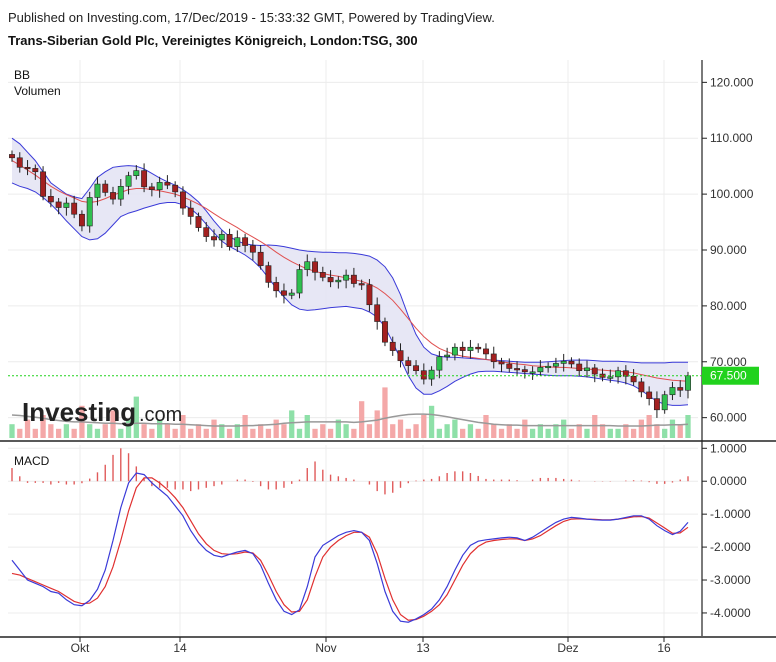 The width and height of the screenshot is (776, 662). Describe the element at coordinates (180, 648) in the screenshot. I see `time-tick-label: 14` at that location.